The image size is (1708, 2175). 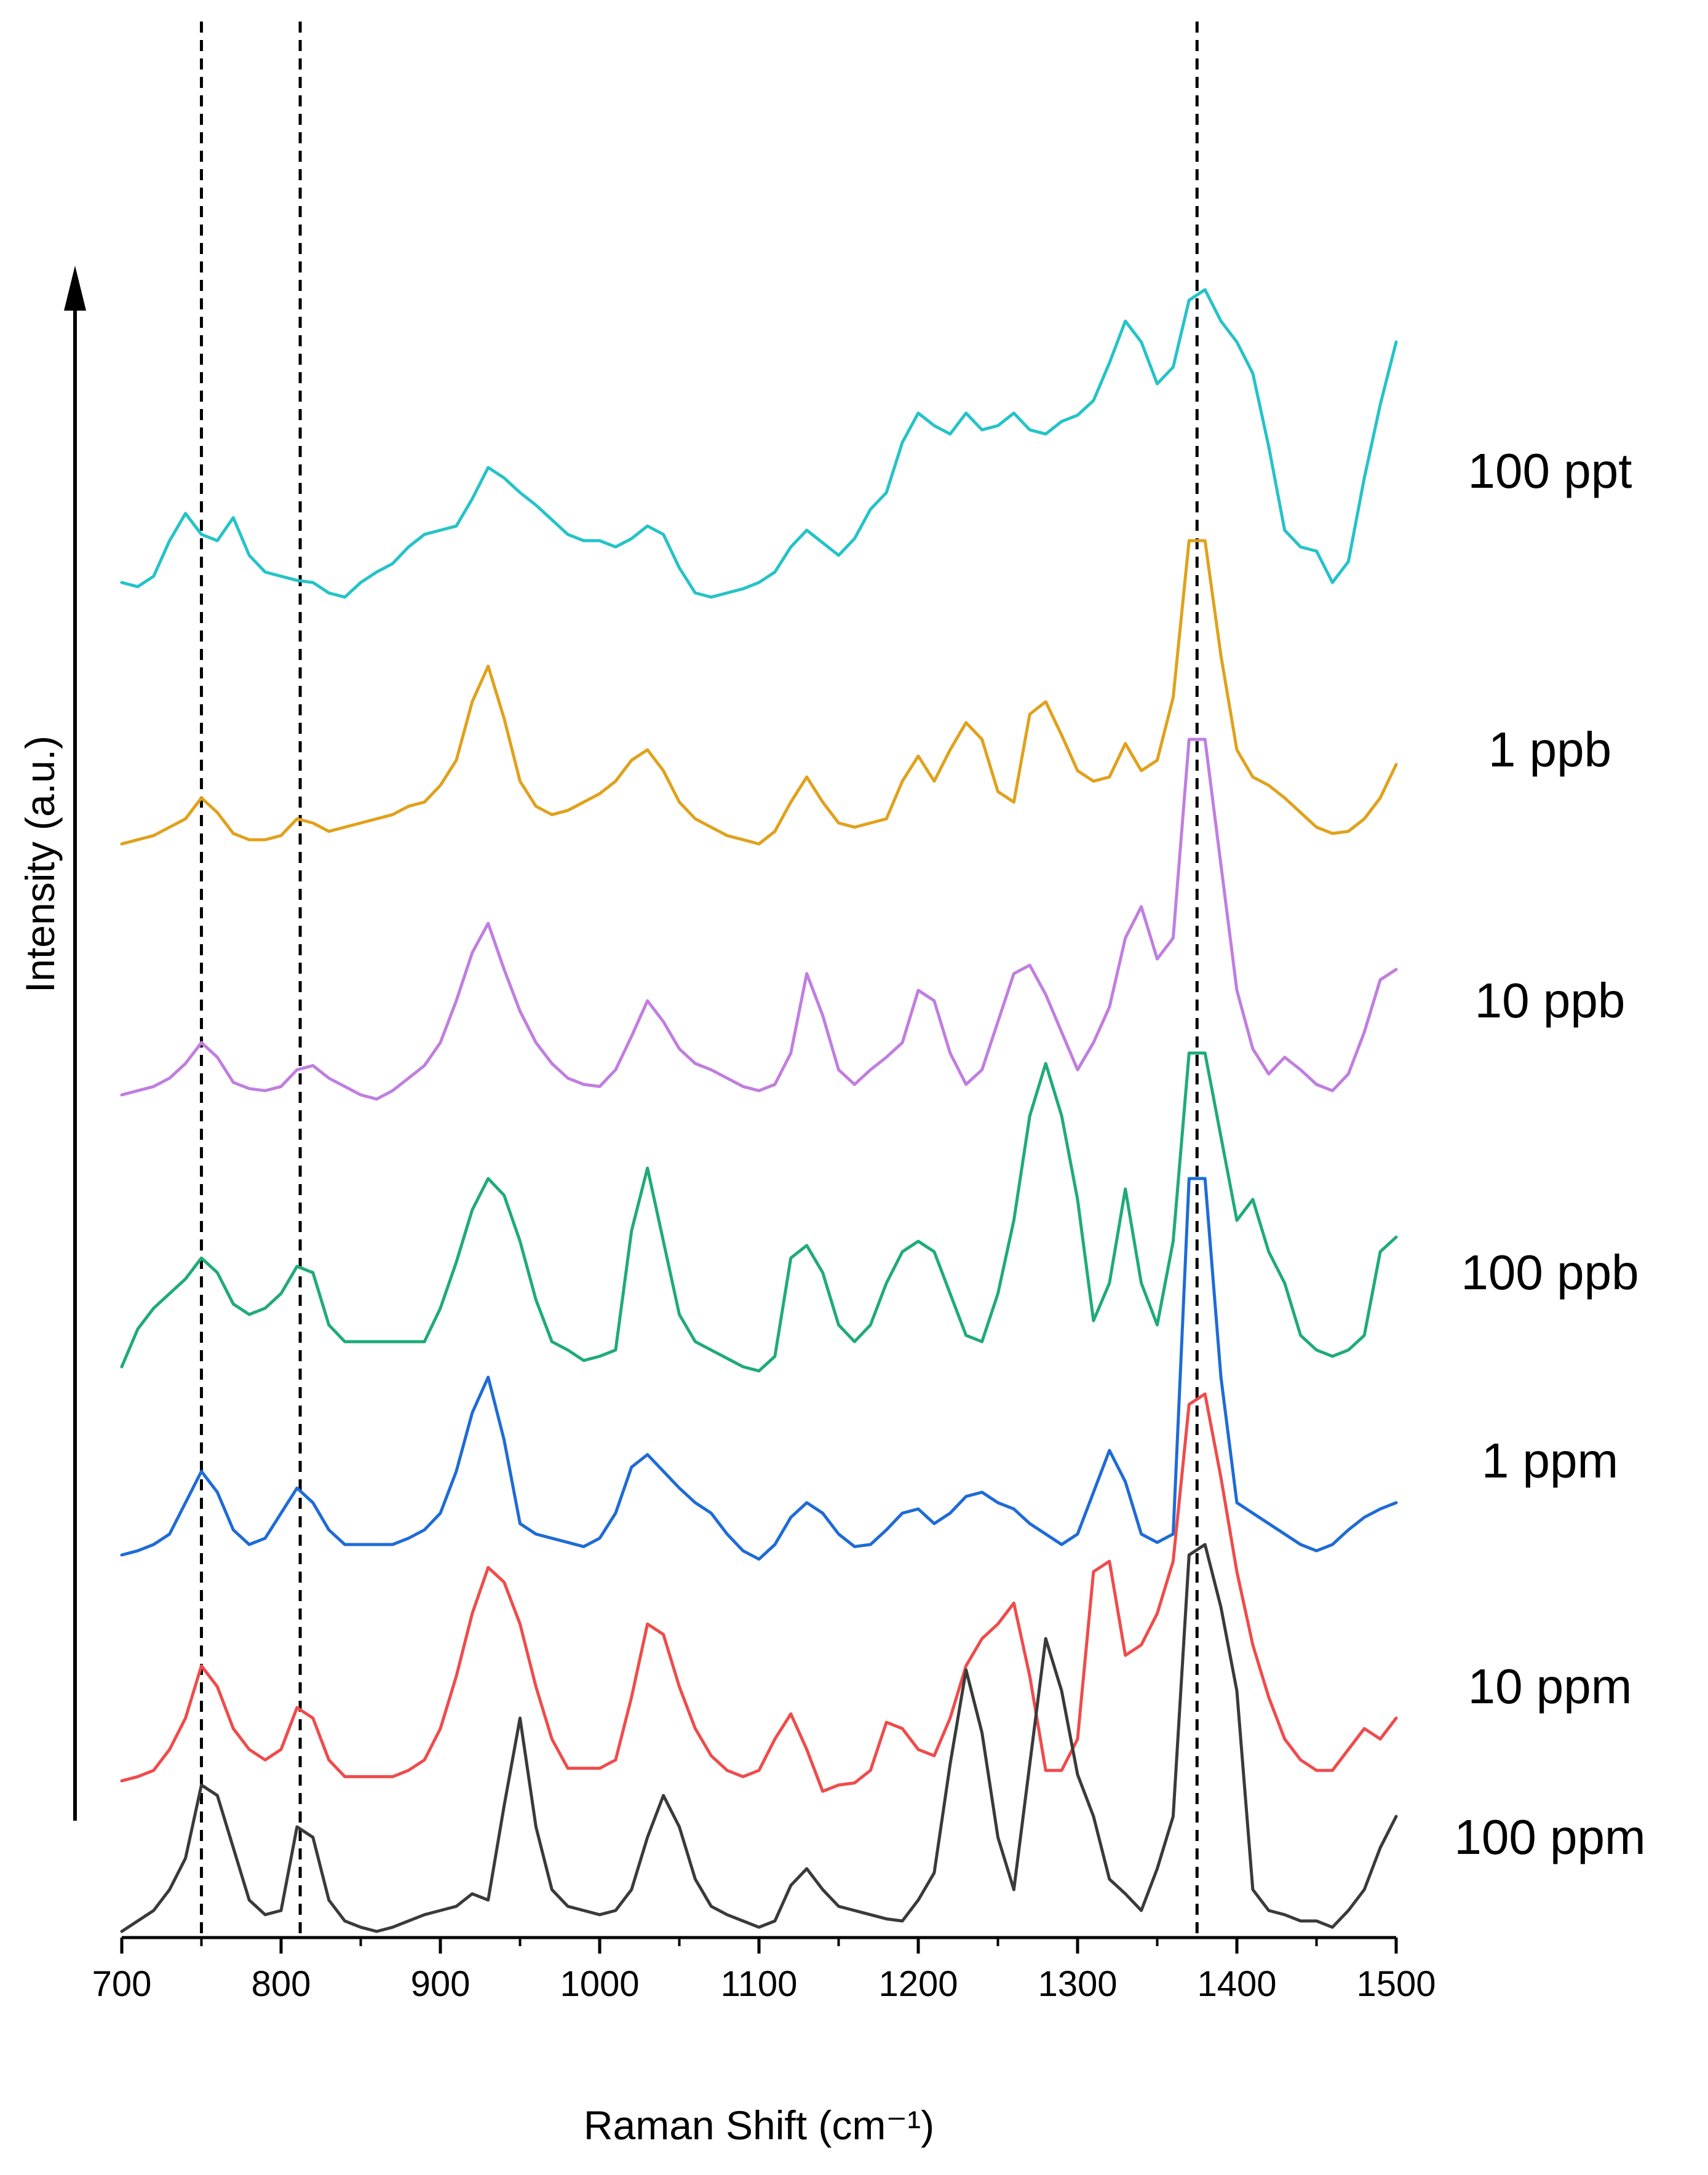 I want to click on series-line-10-ppm, so click(x=759, y=1593).